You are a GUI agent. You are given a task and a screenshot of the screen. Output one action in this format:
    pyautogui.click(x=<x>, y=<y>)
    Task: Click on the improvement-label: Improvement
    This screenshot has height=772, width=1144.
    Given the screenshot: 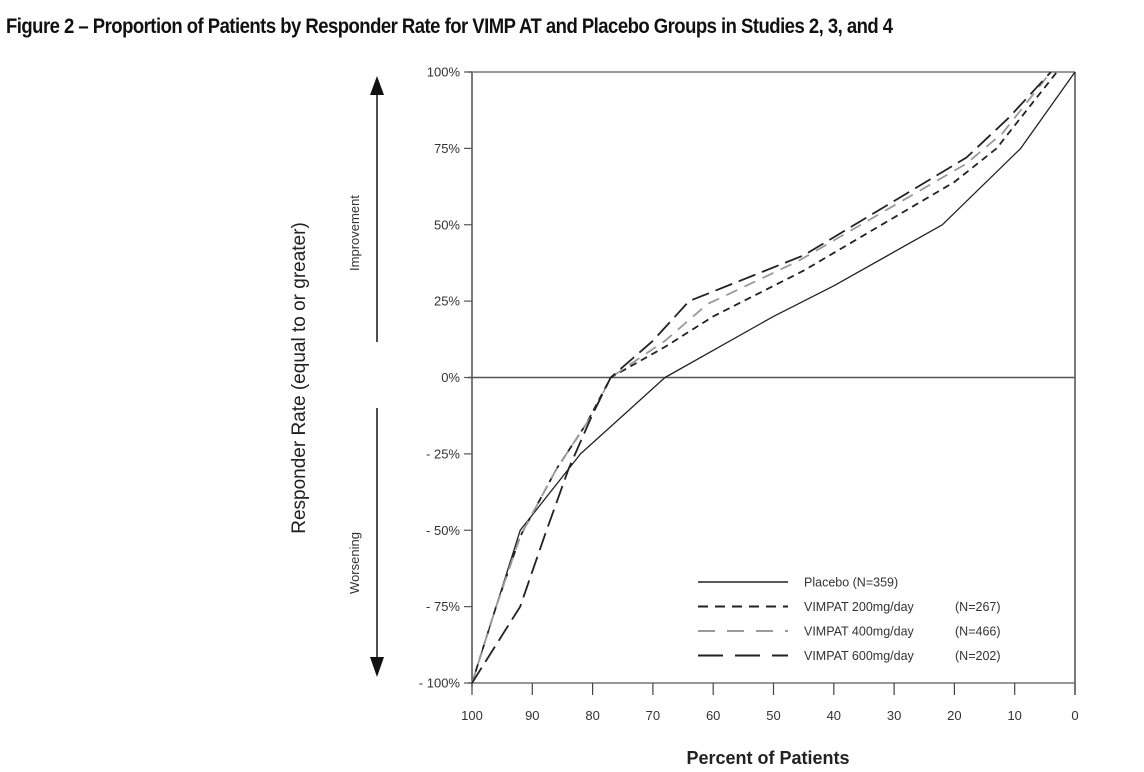 What is the action you would take?
    pyautogui.click(x=354, y=233)
    